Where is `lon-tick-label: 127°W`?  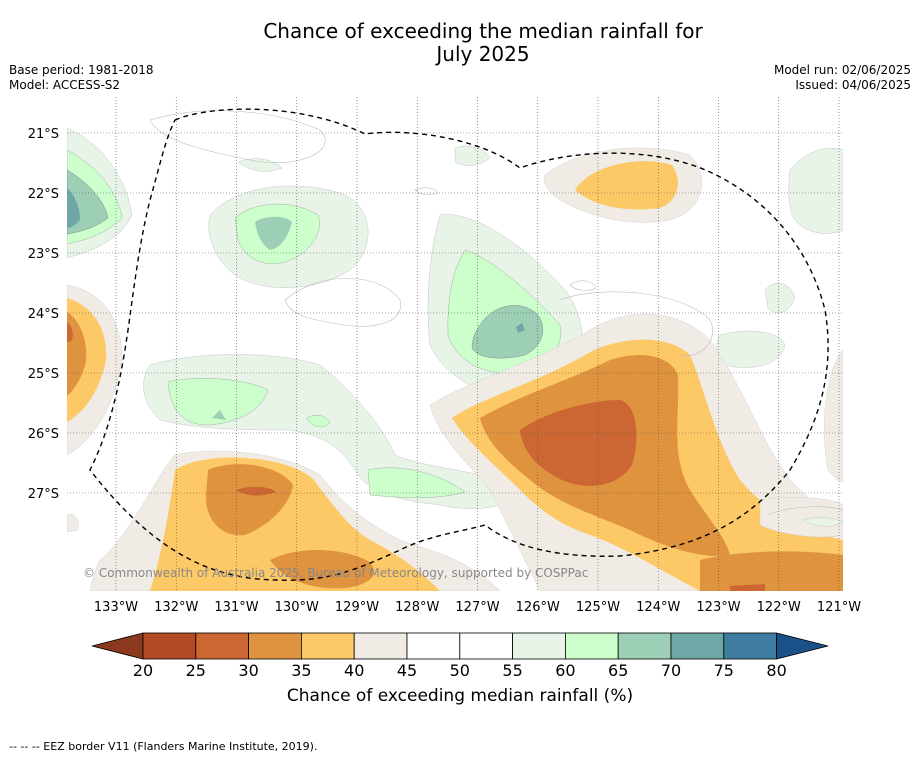 lon-tick-label: 127°W is located at coordinates (477, 607).